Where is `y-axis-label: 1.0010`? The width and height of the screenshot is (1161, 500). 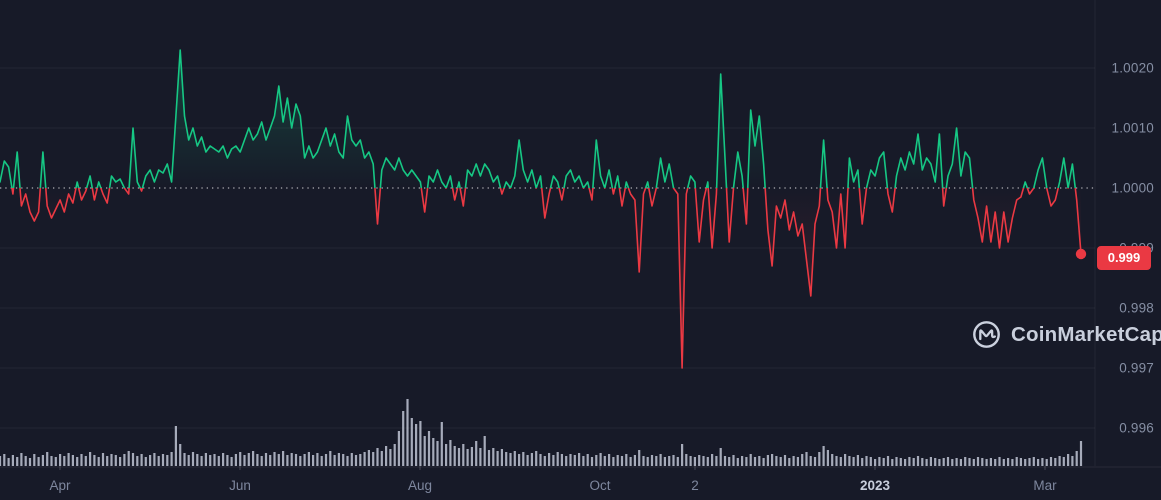 y-axis-label: 1.0010 is located at coordinates (1132, 128).